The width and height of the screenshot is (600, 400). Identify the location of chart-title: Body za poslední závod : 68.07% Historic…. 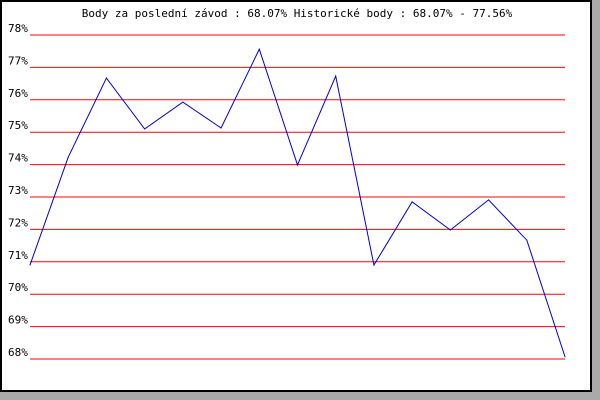
(297, 13).